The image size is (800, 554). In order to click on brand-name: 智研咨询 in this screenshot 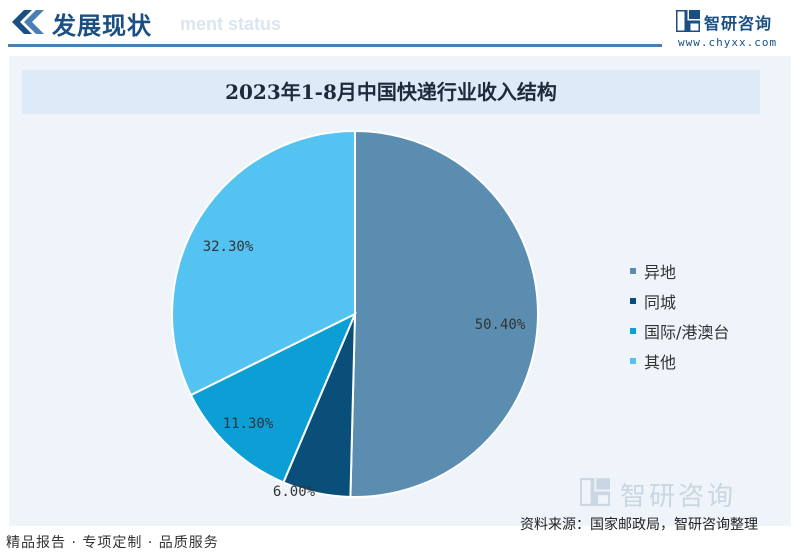, I will do `click(738, 23)`.